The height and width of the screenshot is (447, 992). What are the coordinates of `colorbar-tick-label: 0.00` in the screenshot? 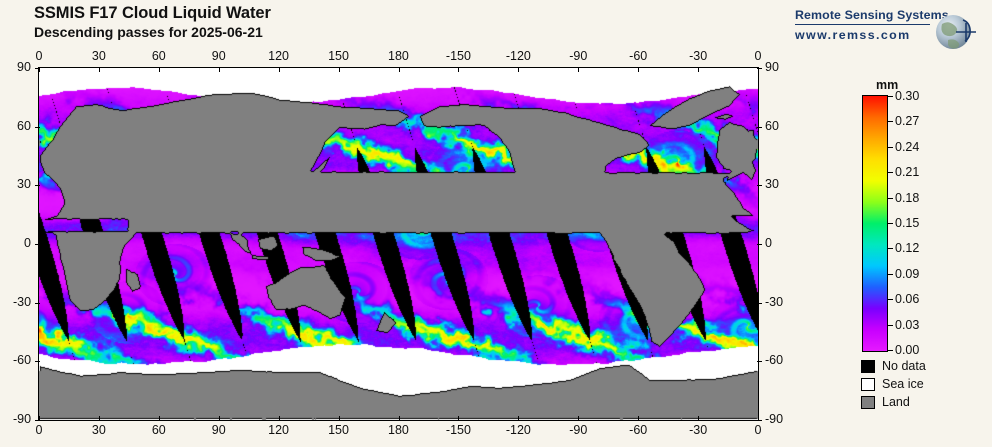 It's located at (907, 350).